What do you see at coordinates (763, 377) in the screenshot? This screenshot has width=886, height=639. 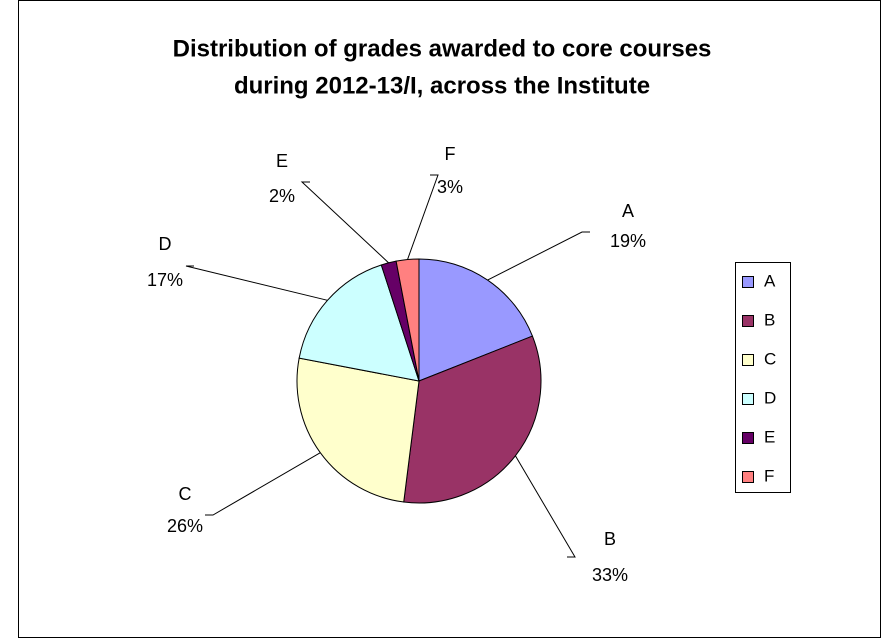 I see `legend-box` at bounding box center [763, 377].